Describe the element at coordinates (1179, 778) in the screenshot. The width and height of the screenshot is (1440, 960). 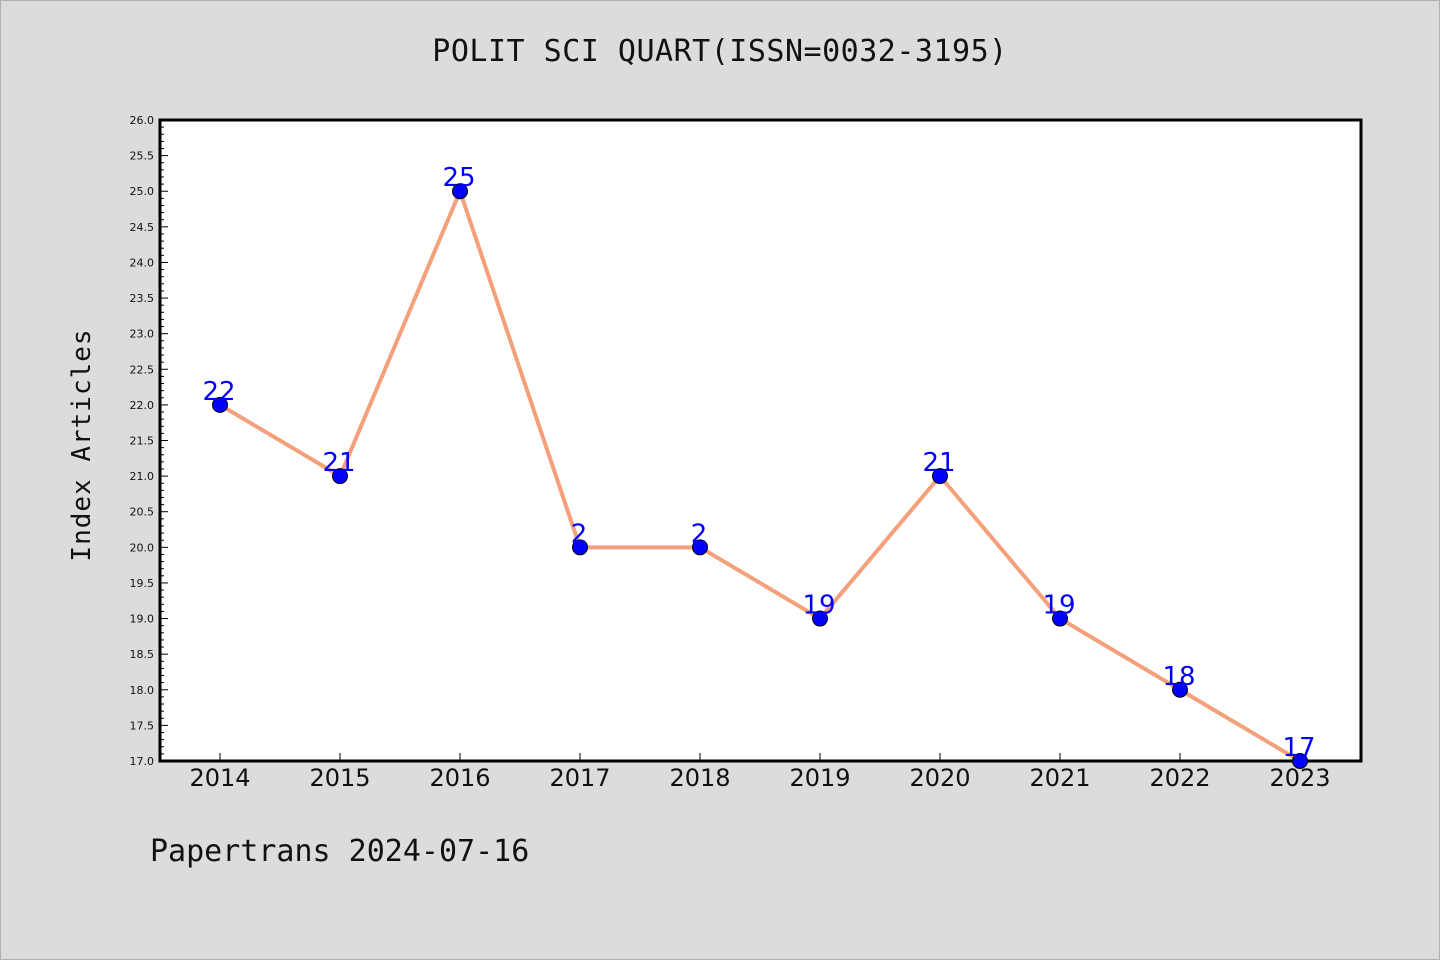
I see `x-tick-label: 2022` at that location.